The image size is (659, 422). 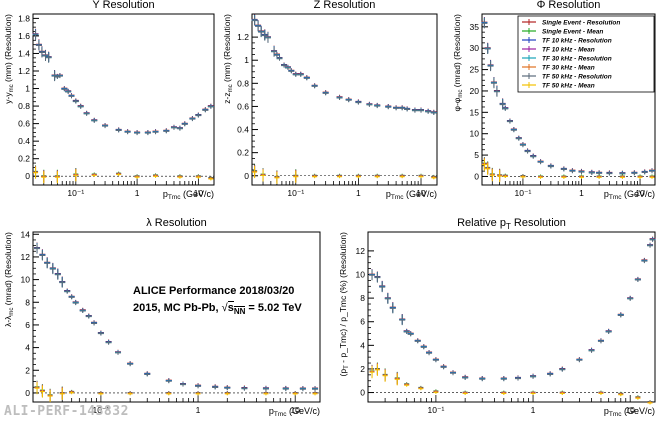 What do you see at coordinates (538, 223) in the screenshot?
I see `panel-title-tail: Resolution` at bounding box center [538, 223].